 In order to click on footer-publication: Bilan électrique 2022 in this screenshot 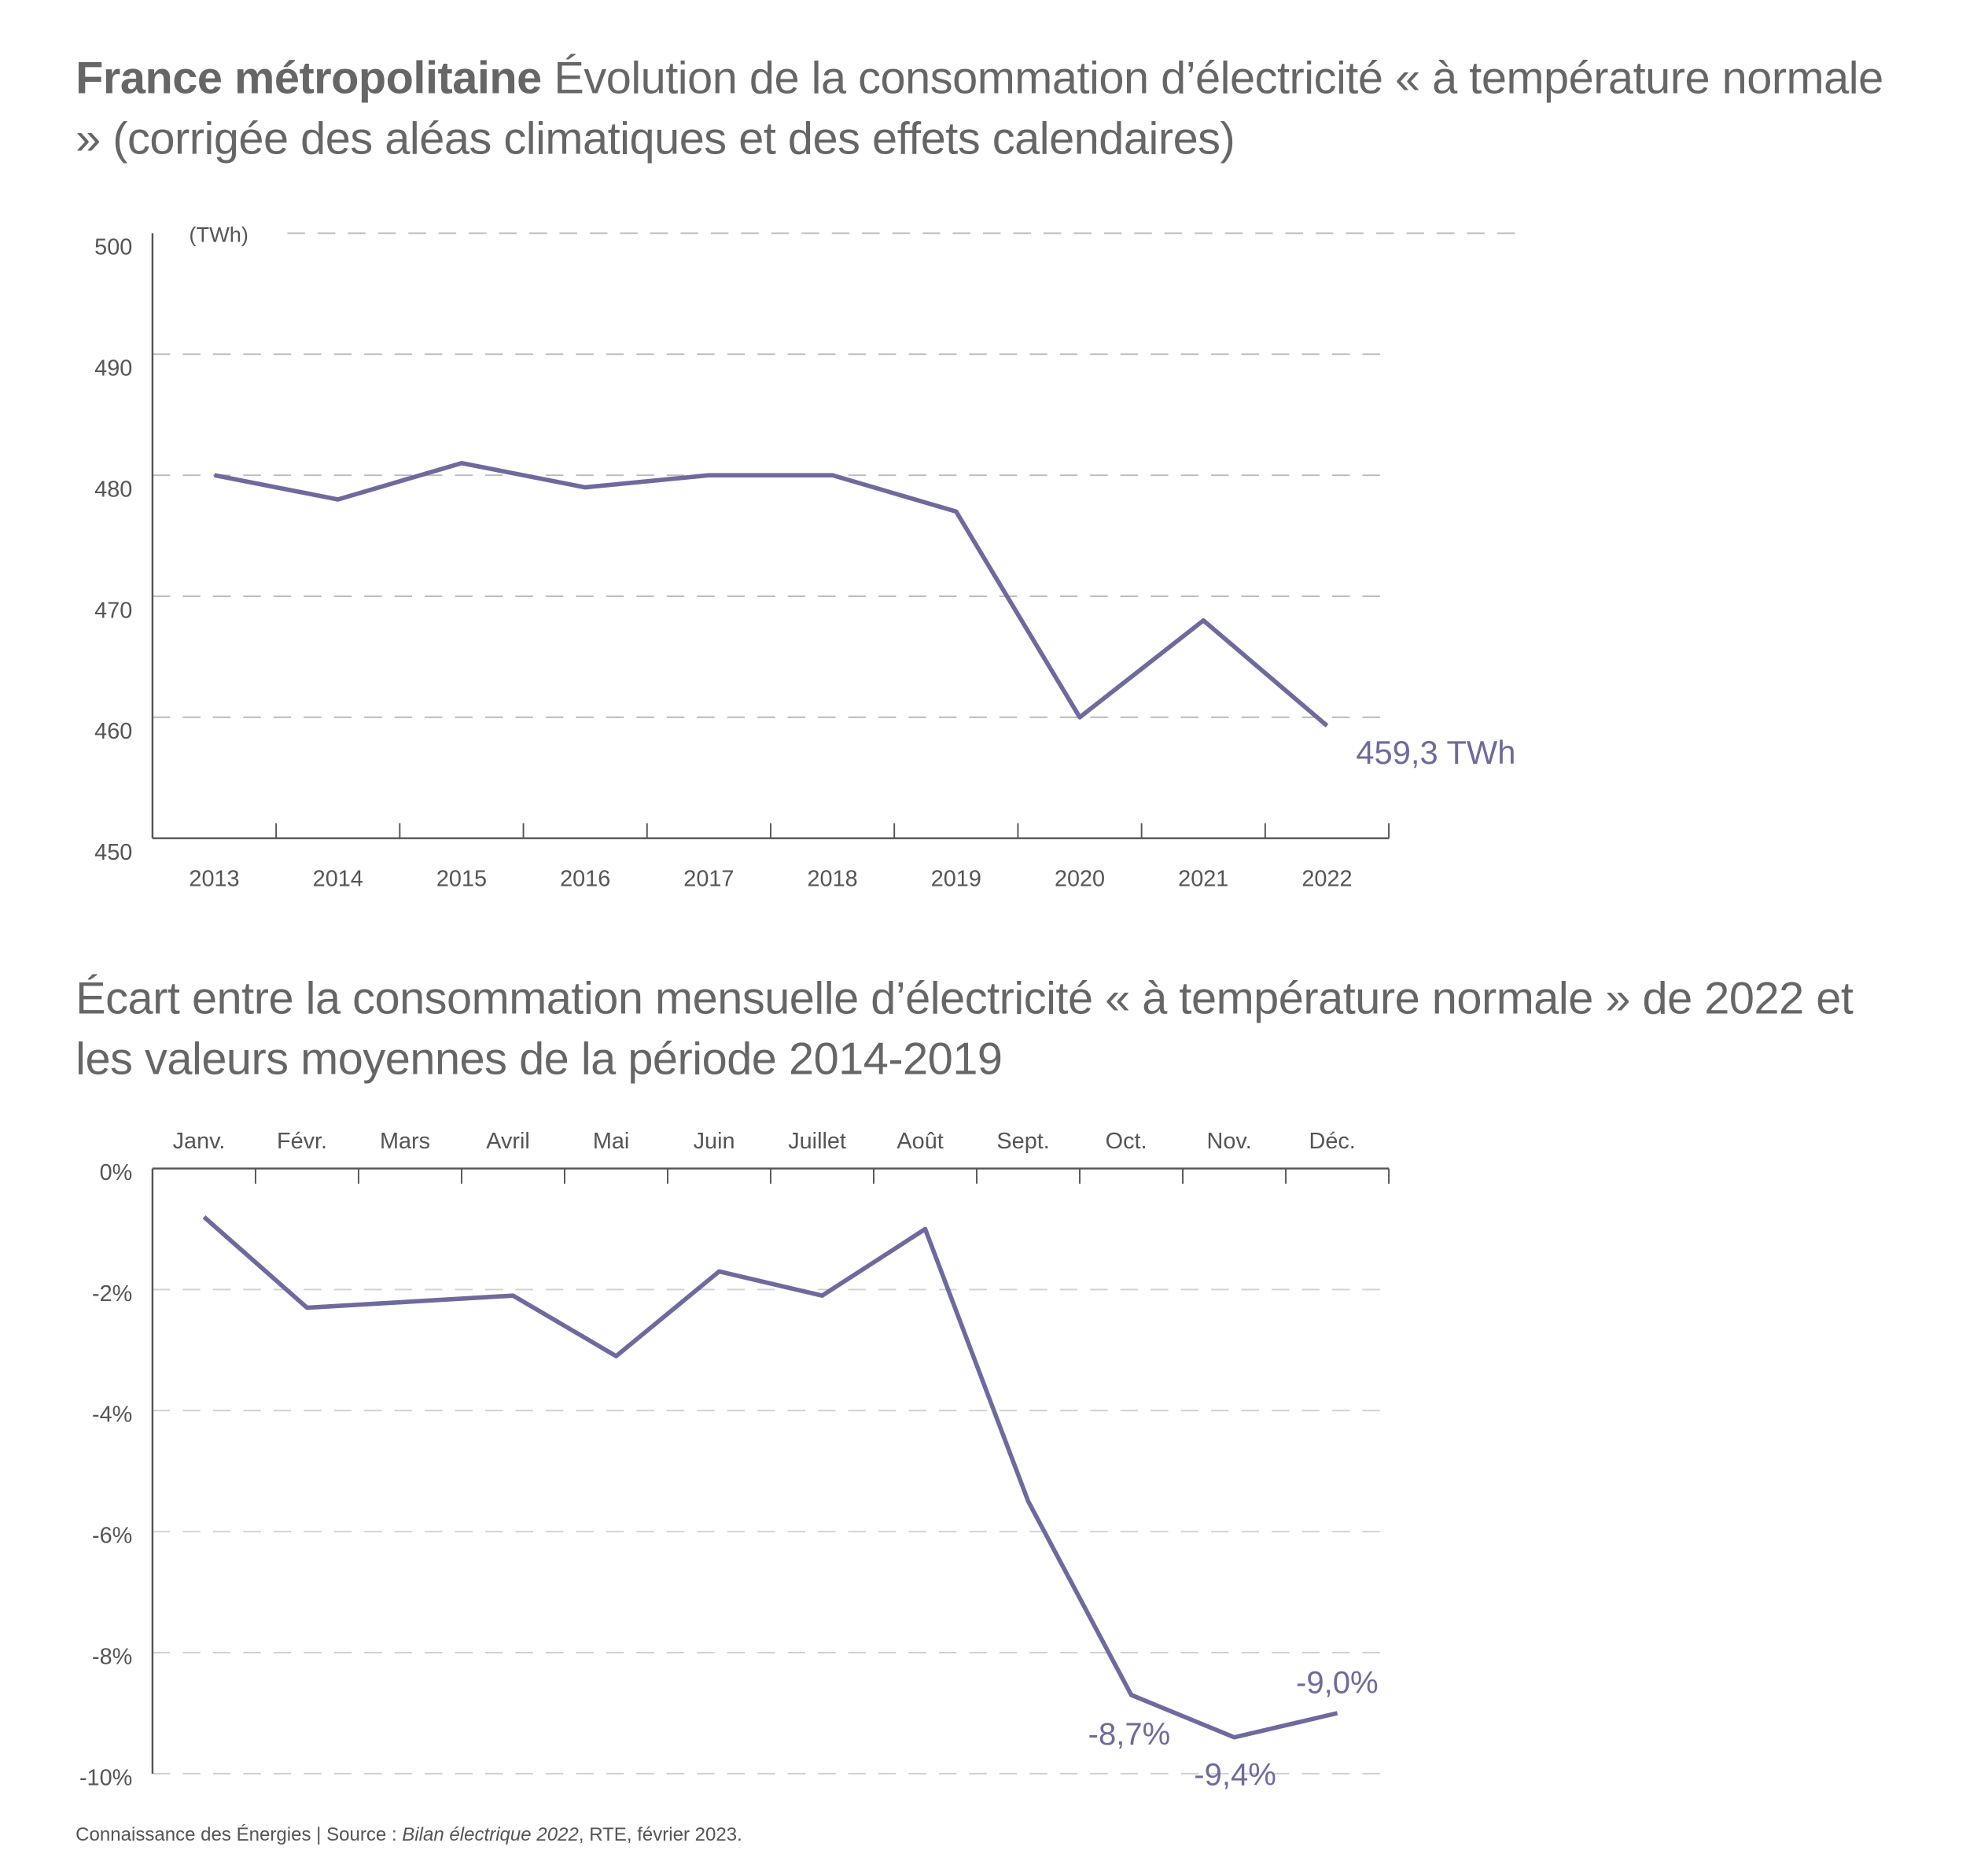, I will do `click(490, 1834)`.